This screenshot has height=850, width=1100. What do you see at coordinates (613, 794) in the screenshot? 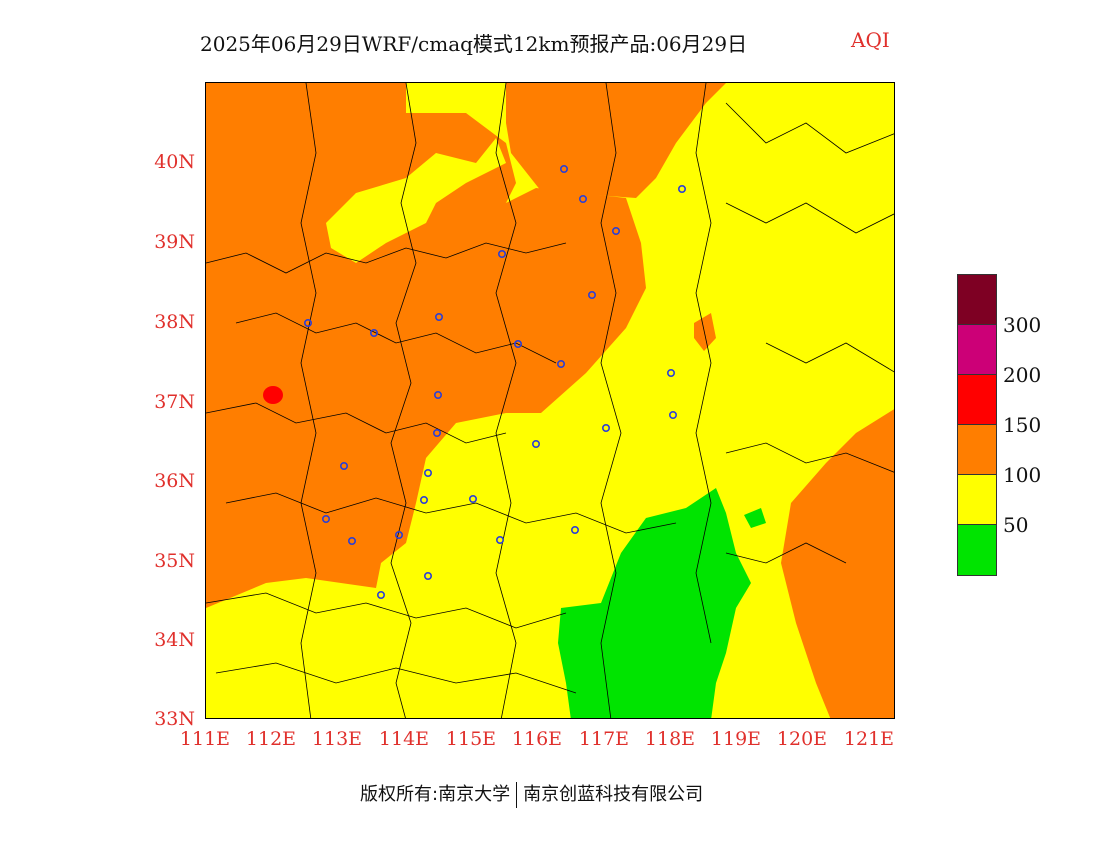
I see `company-text: 南京创蓝科技有限公司` at bounding box center [613, 794].